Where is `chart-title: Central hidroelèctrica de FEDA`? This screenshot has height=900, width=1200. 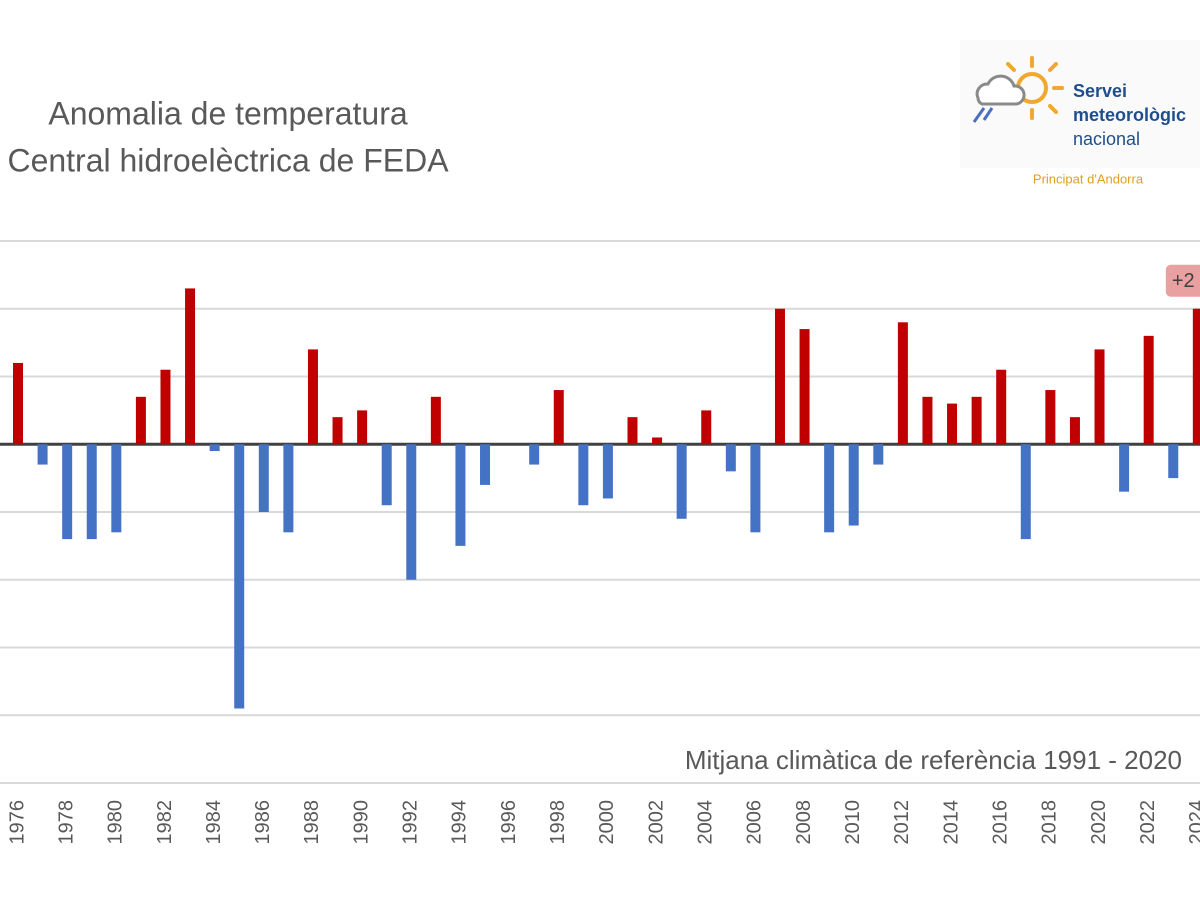 chart-title: Central hidroelèctrica de FEDA is located at coordinates (228, 160).